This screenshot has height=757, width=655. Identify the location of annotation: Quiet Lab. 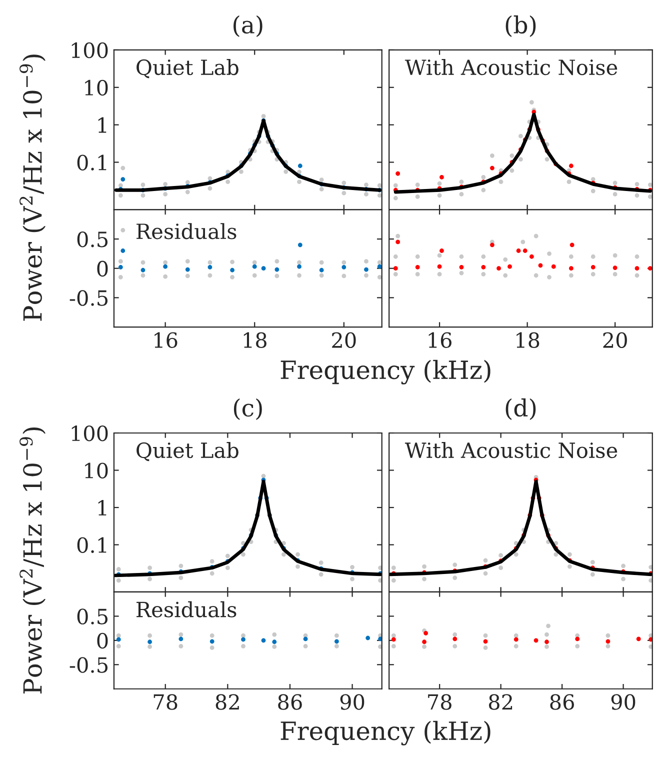
(187, 68).